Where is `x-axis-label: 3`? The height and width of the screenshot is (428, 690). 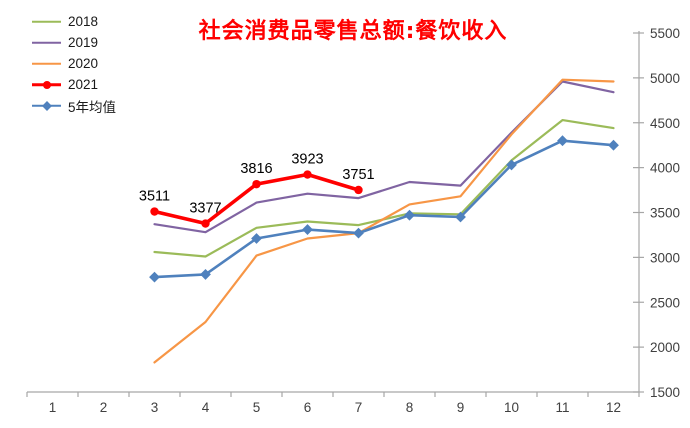
x-axis-label: 3 is located at coordinates (155, 407).